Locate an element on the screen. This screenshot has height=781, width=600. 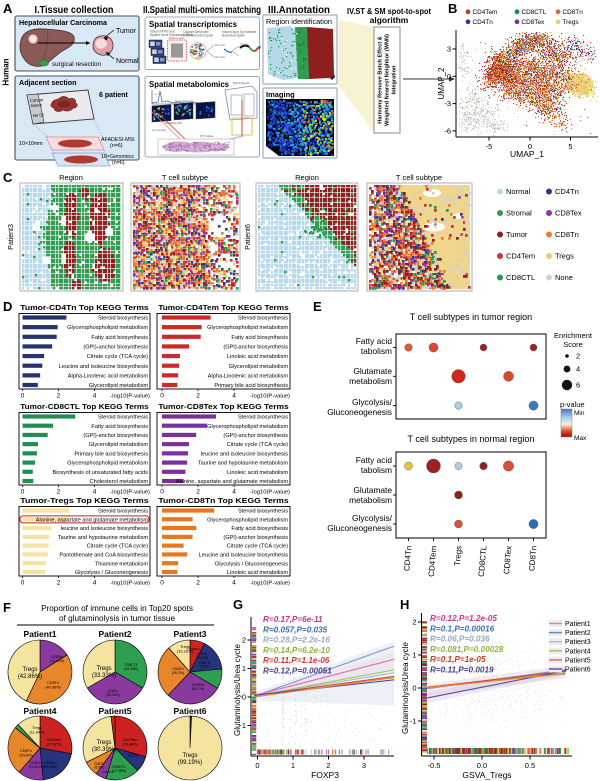
svg-text:Taurine and hypotaurine metabo: Taurine and hypotaurine metabolism is located at coordinates (103, 538).